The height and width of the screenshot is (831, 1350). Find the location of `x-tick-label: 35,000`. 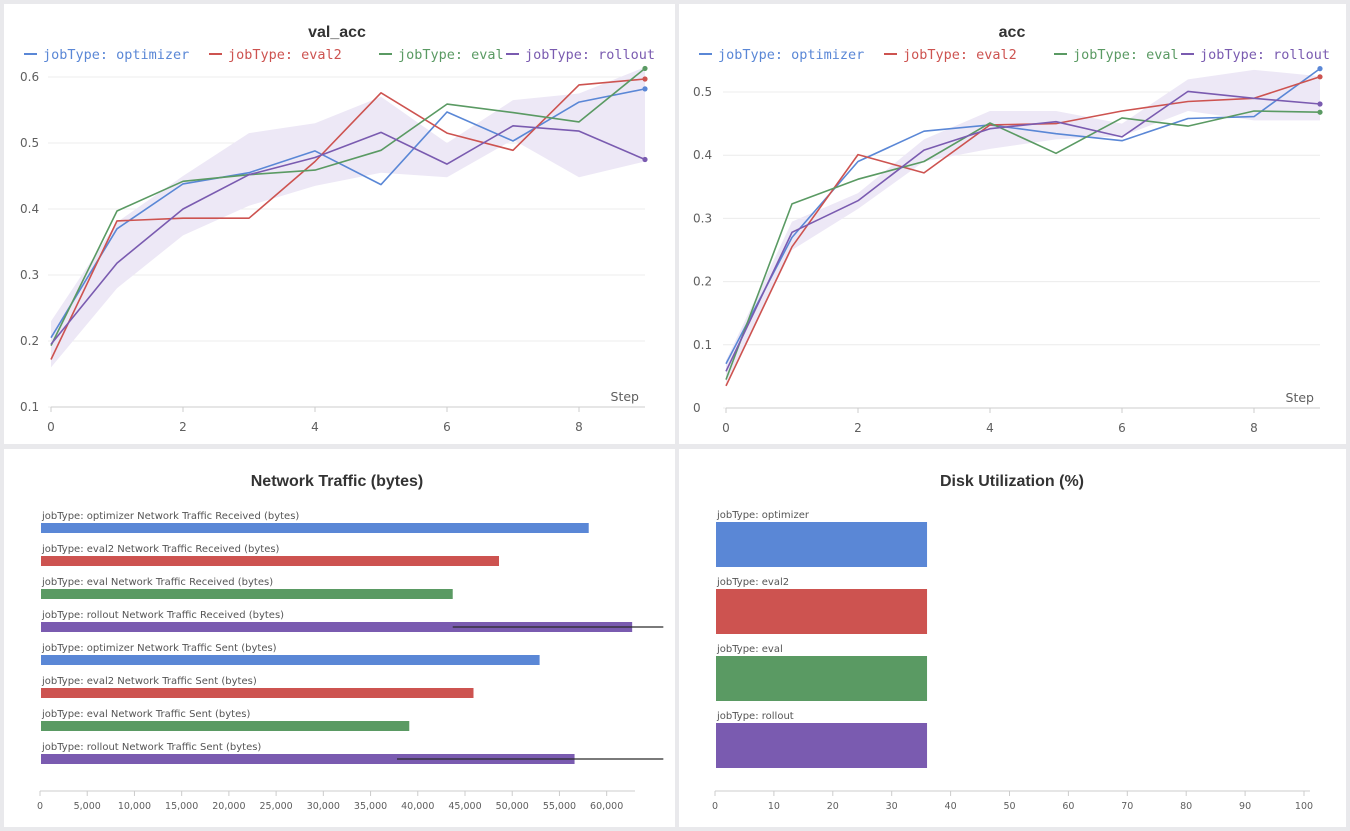

x-tick-label: 35,000 is located at coordinates (370, 806).